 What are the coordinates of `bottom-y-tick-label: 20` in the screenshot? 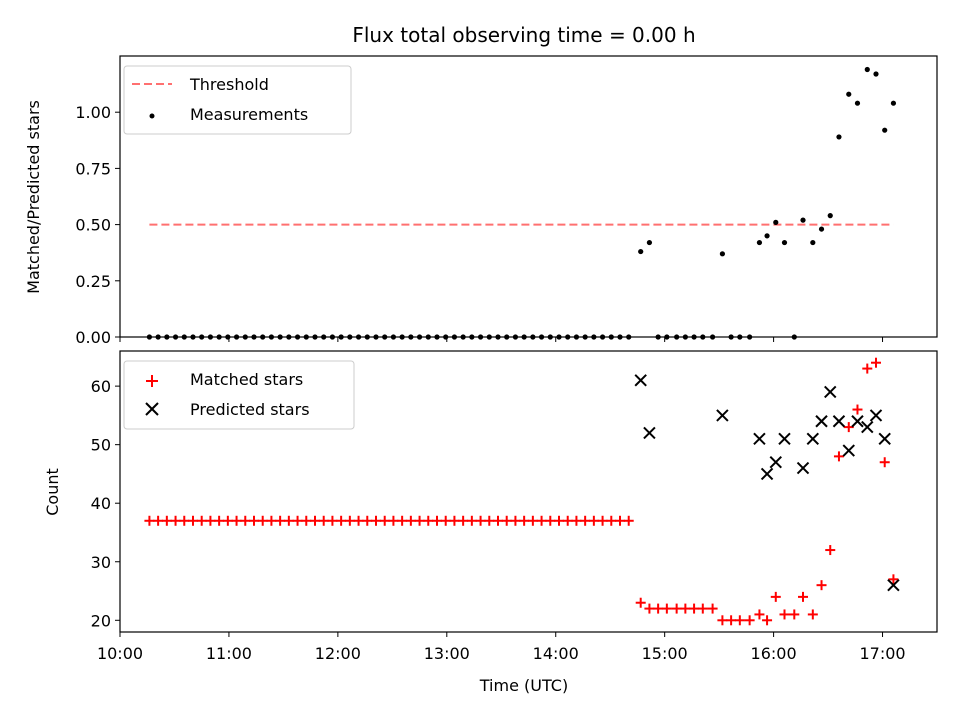 It's located at (101, 620).